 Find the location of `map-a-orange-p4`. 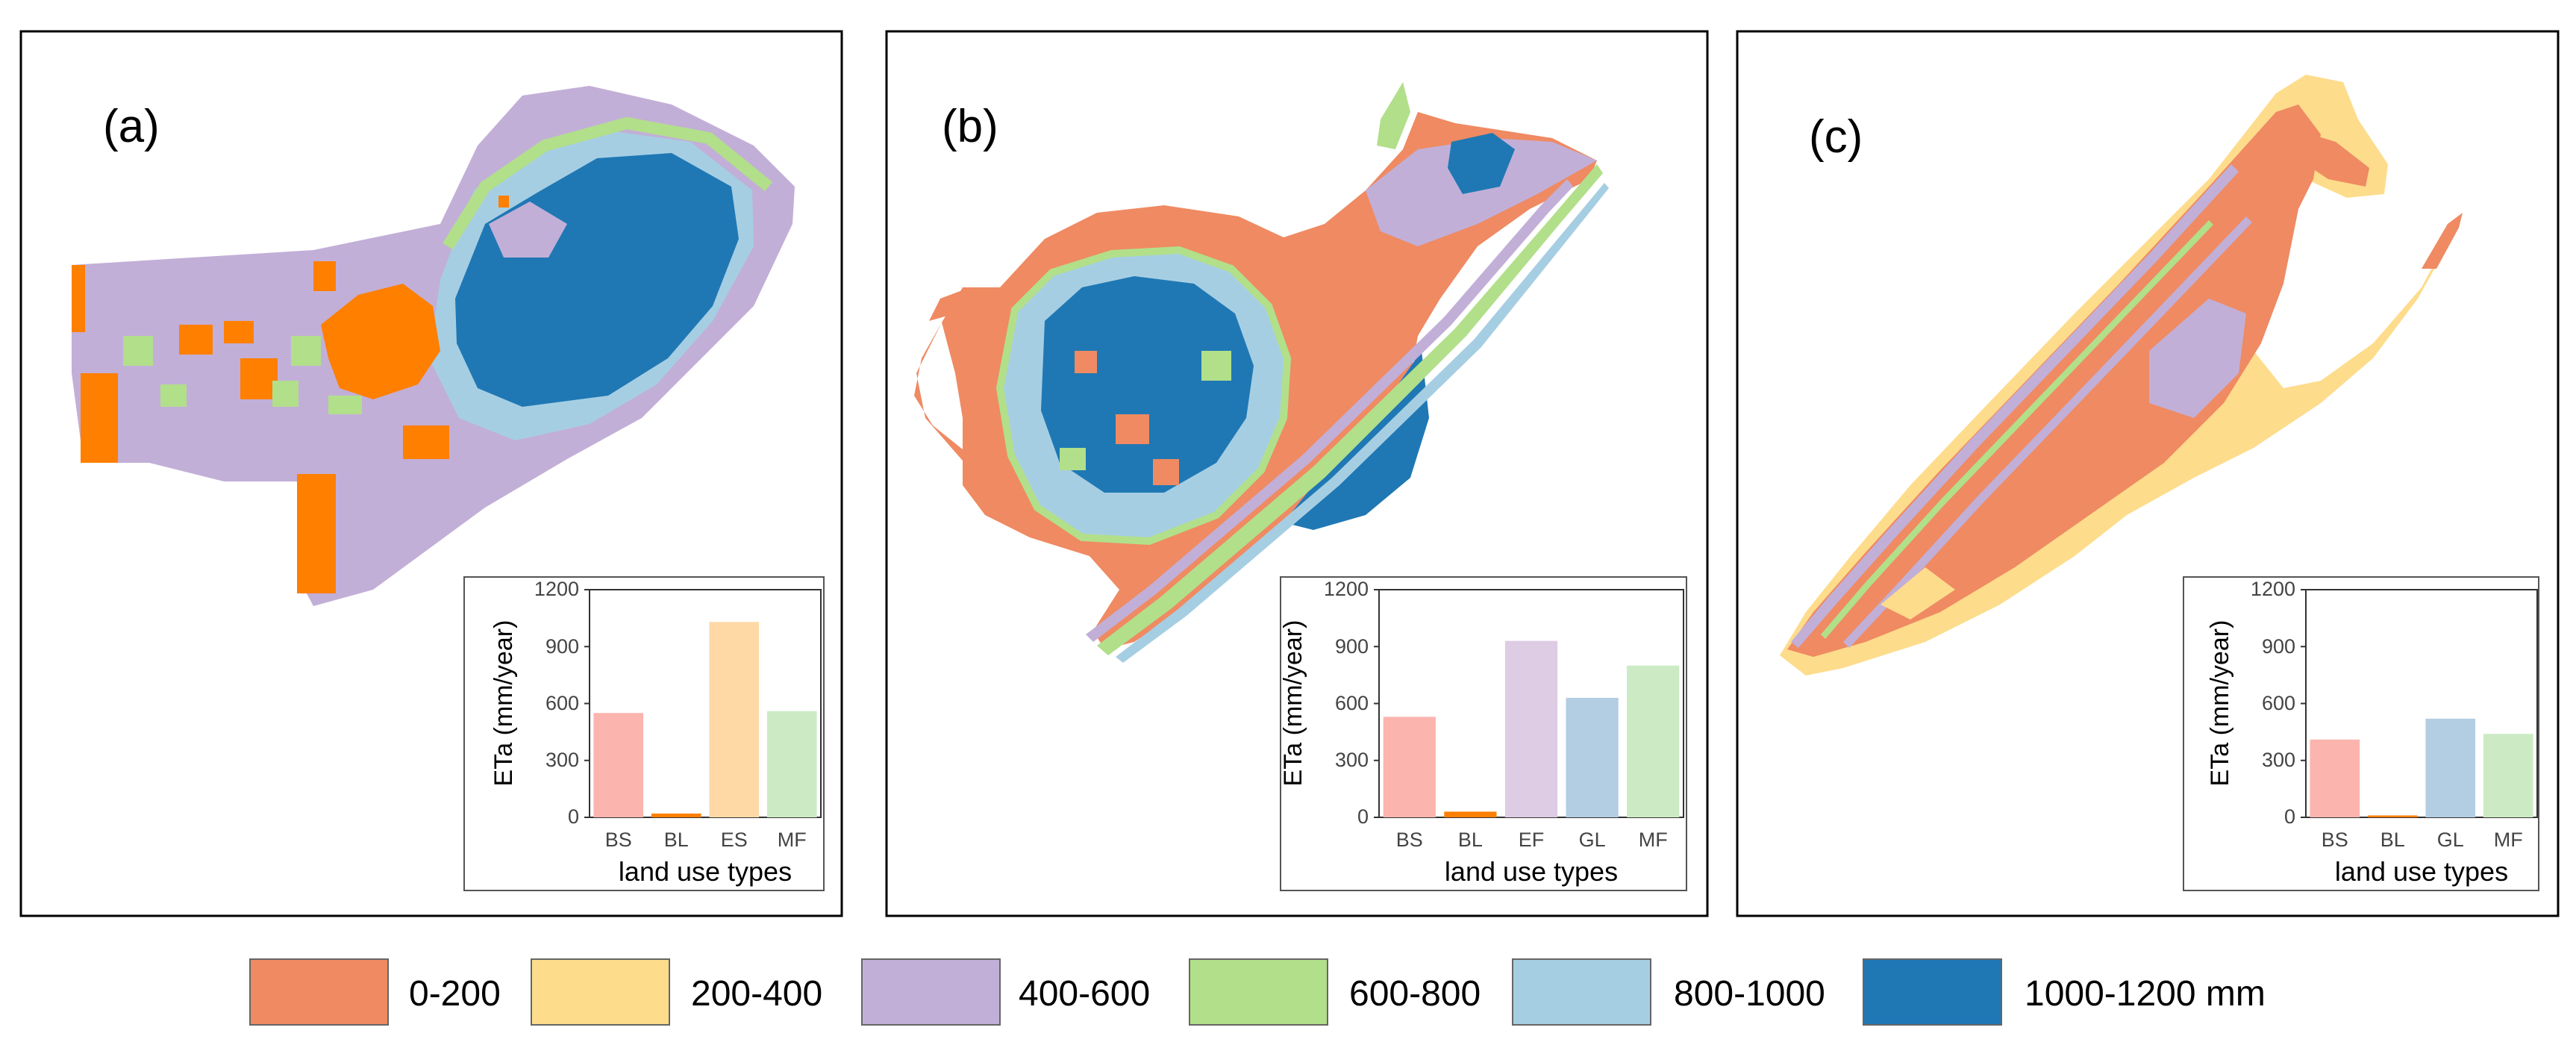

map-a-orange-p4 is located at coordinates (324, 276).